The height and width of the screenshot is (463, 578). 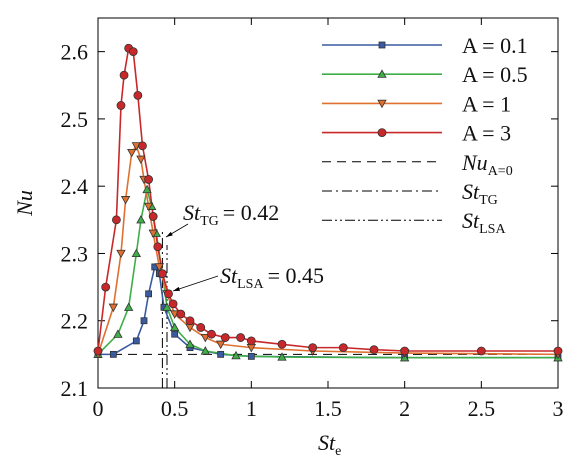 What do you see at coordinates (75, 186) in the screenshot?
I see `y-tick-label: 2.4` at bounding box center [75, 186].